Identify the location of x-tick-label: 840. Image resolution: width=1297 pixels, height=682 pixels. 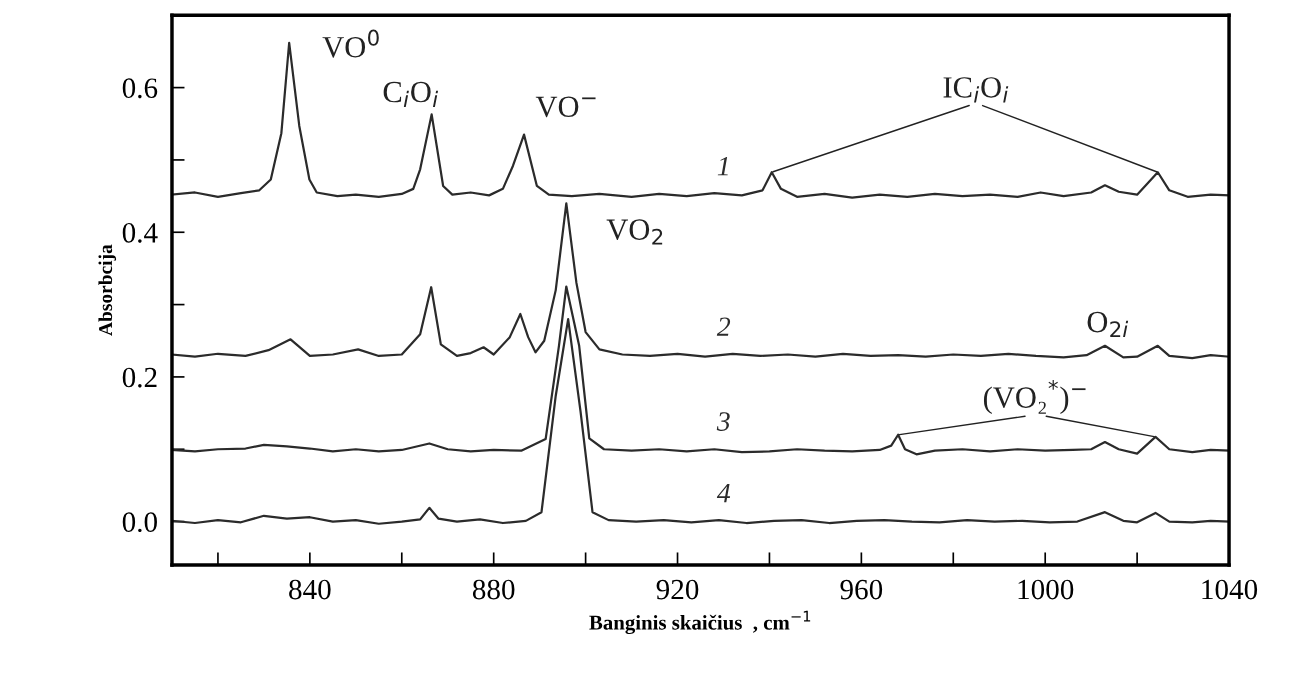
(310, 589).